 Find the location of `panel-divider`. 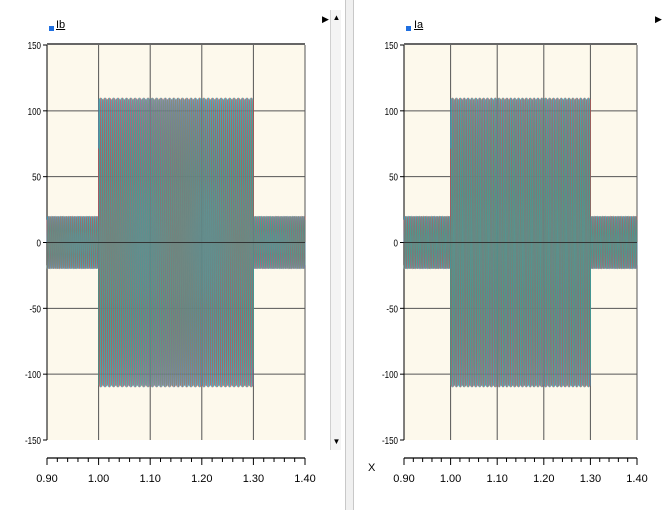

panel-divider is located at coordinates (349, 255).